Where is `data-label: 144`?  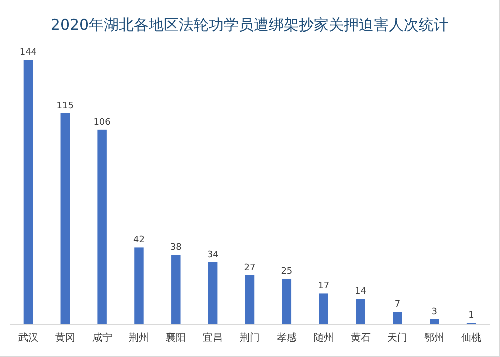 data-label: 144 is located at coordinates (29, 53).